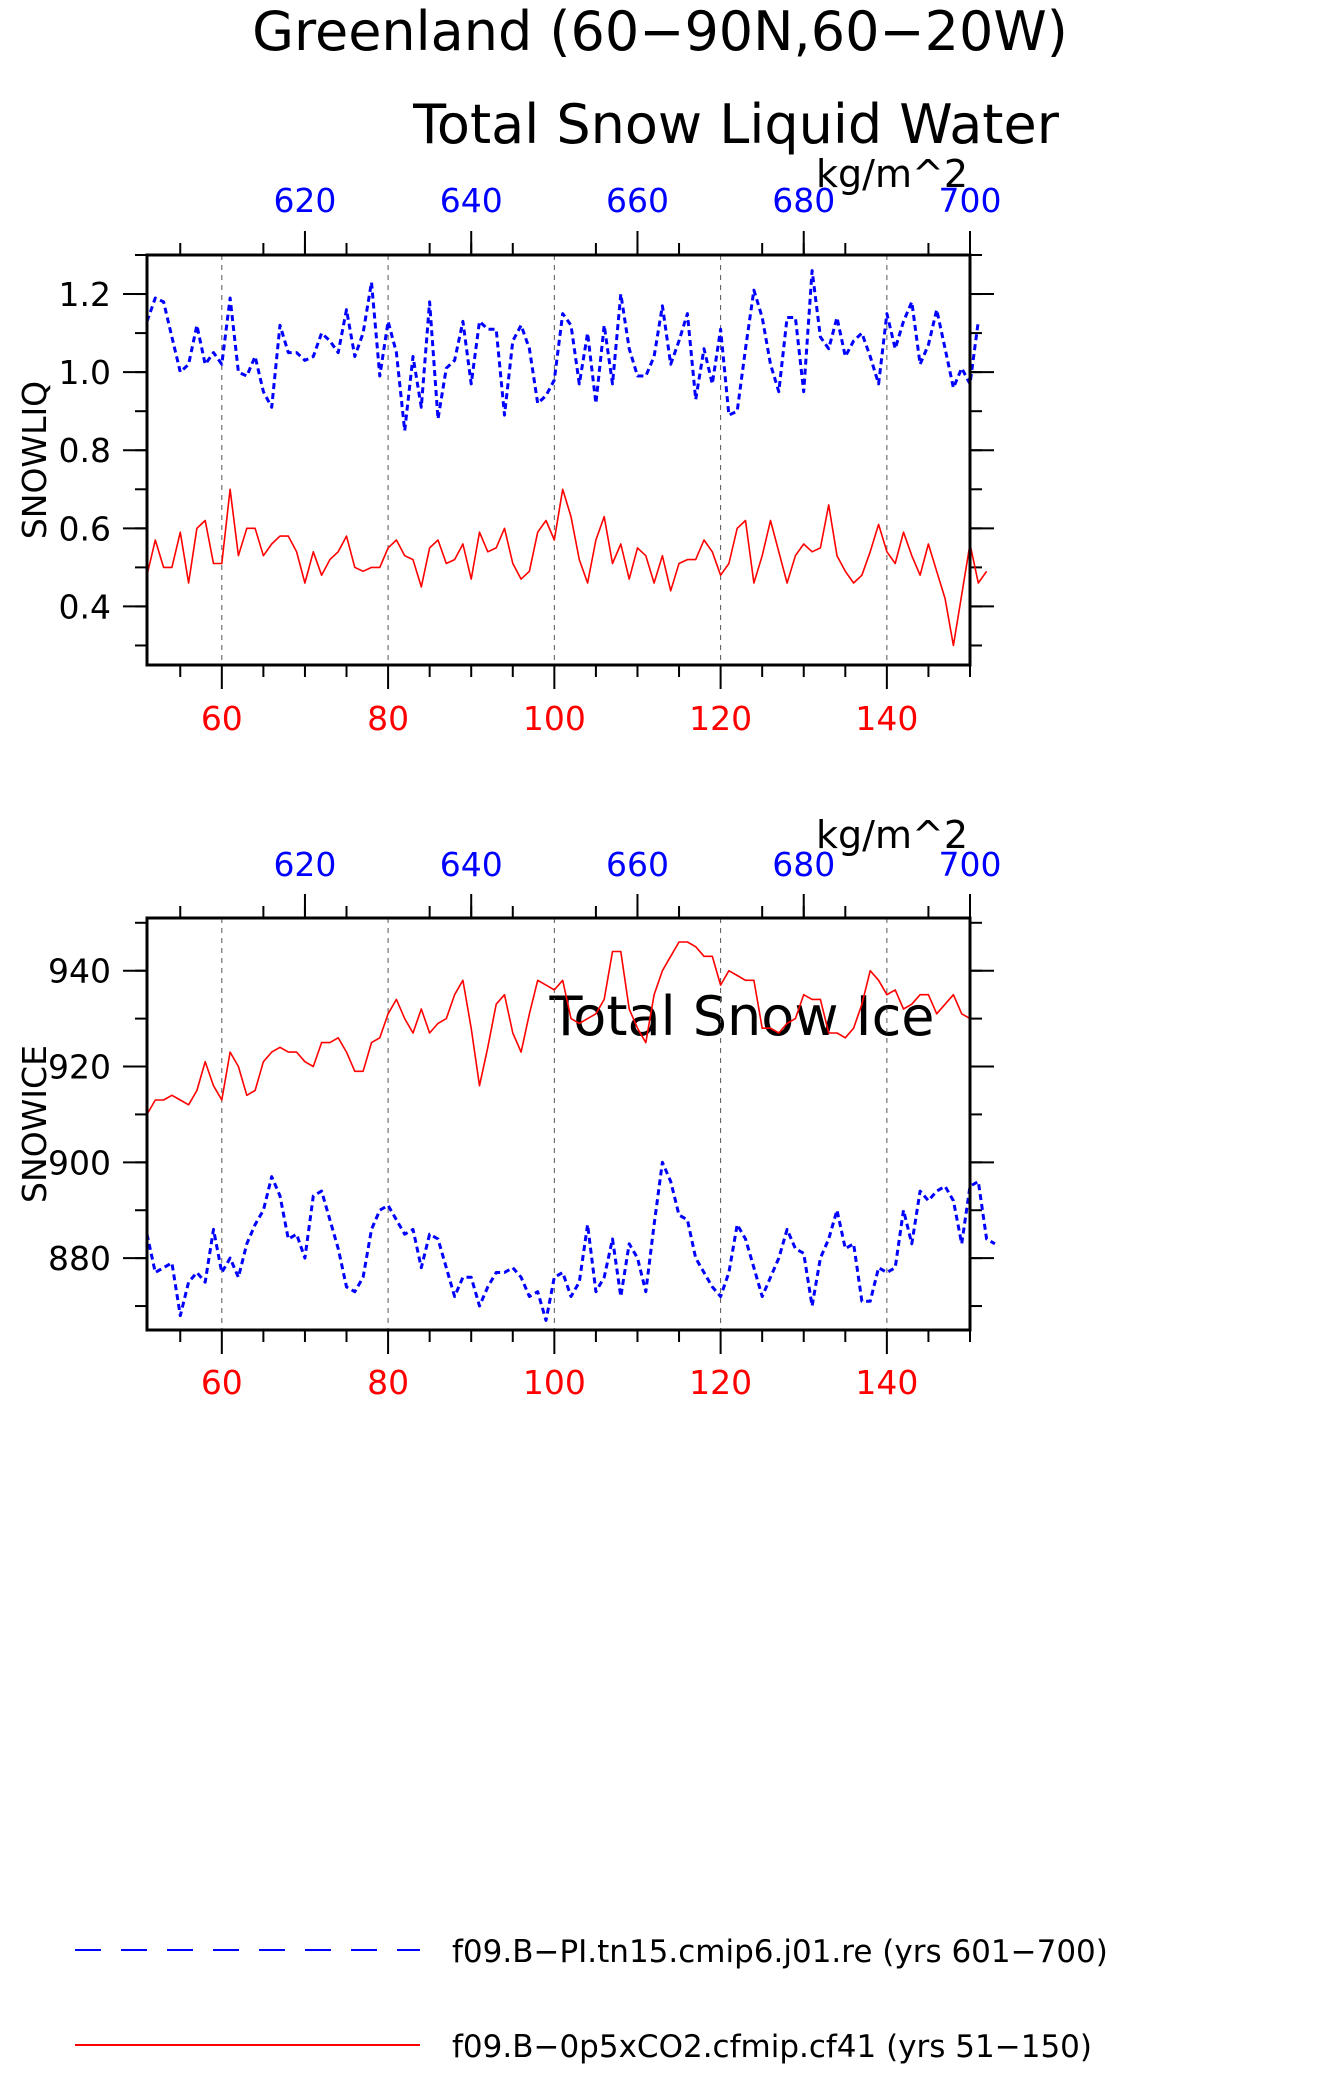  What do you see at coordinates (780, 1952) in the screenshot?
I see `legend-label-series1: f09.B−PI.tn15.cmip6.j01.re (yrs 601−700)` at bounding box center [780, 1952].